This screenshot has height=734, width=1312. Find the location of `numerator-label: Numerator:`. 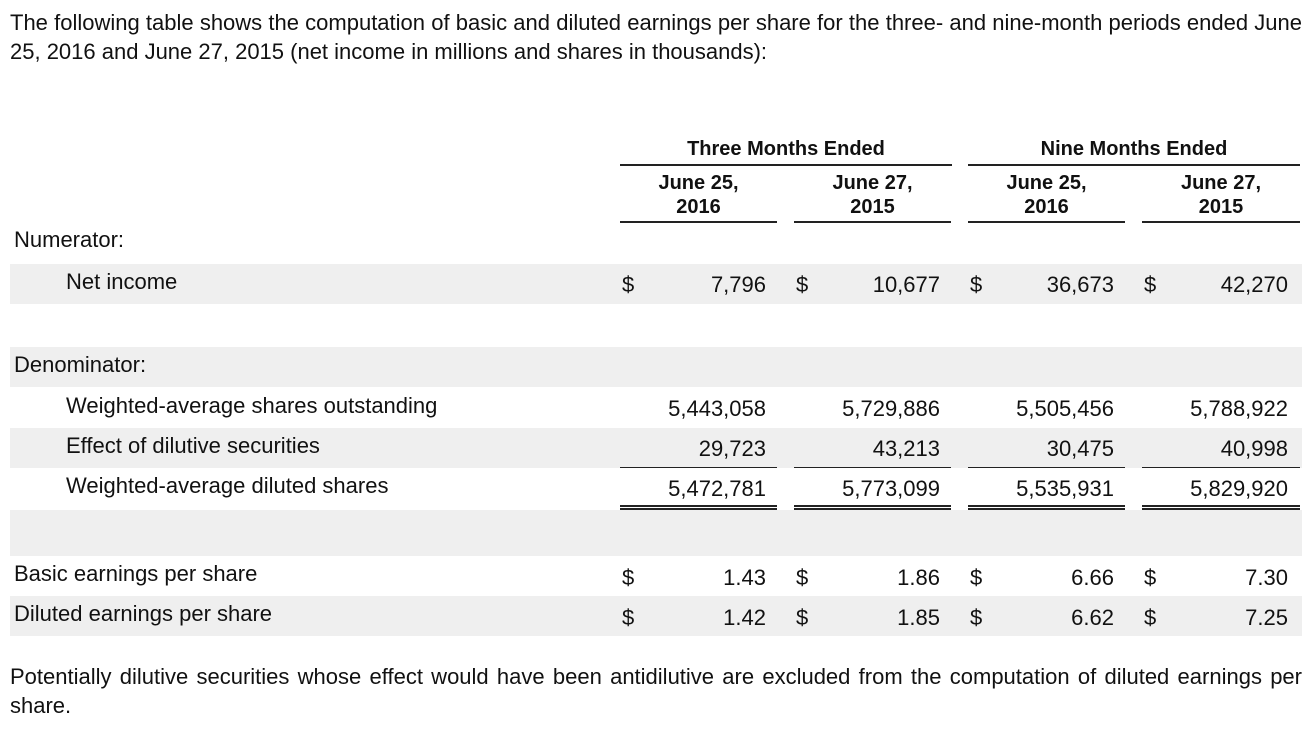

numerator-label: Numerator: is located at coordinates (69, 239).